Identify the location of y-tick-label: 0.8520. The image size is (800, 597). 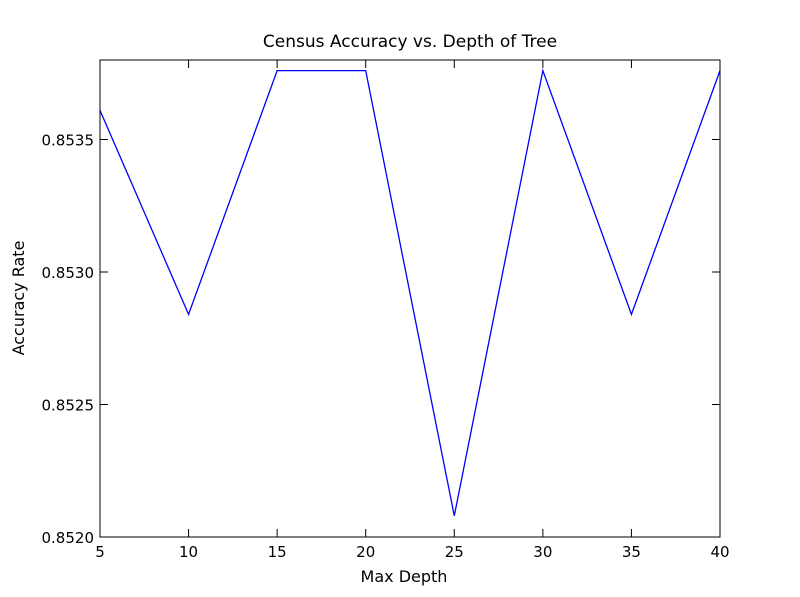
(68, 538).